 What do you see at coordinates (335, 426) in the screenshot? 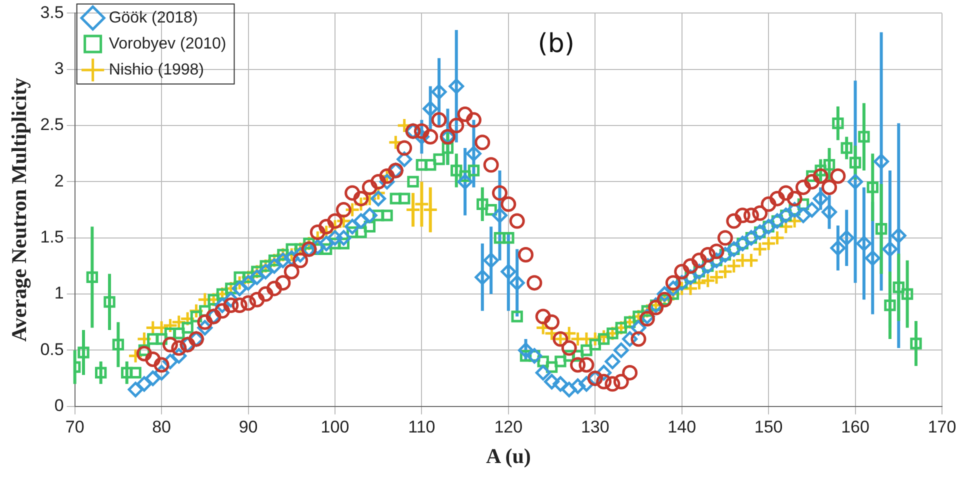
I see `x-tick-label: 100` at bounding box center [335, 426].